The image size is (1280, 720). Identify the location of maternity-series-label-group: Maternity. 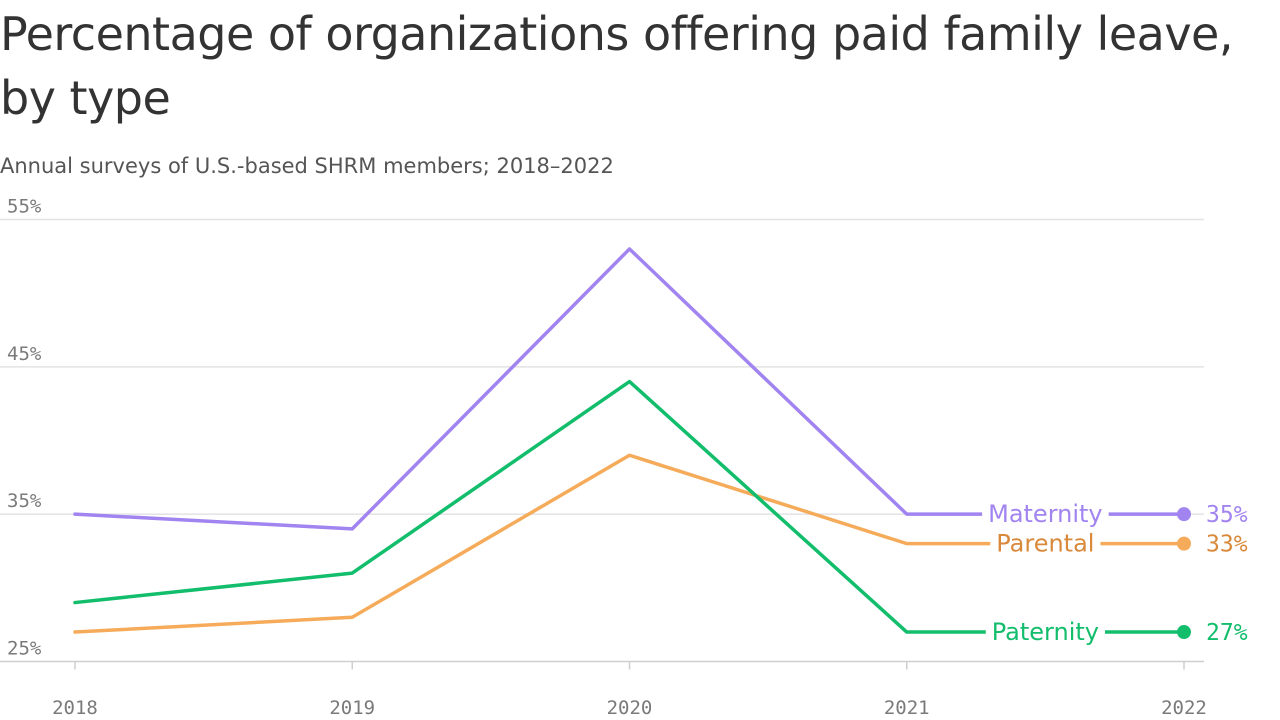
(1045, 514).